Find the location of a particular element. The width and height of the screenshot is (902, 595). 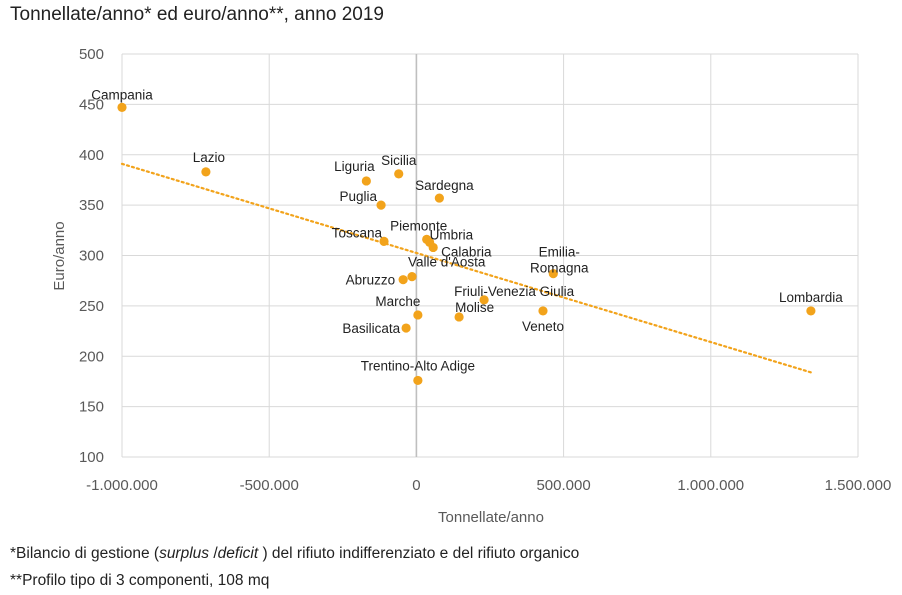

data-point-label: Lazio is located at coordinates (209, 157).